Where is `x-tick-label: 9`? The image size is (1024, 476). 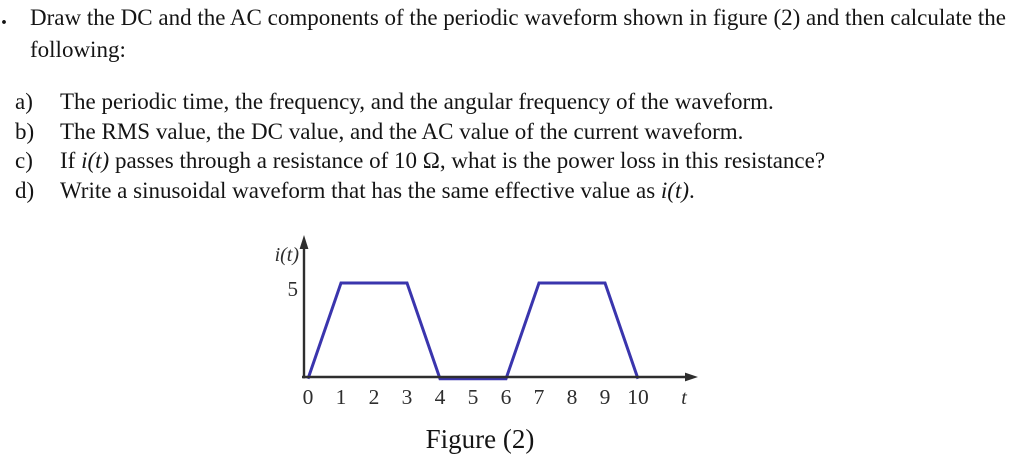
x-tick-label: 9 is located at coordinates (605, 397).